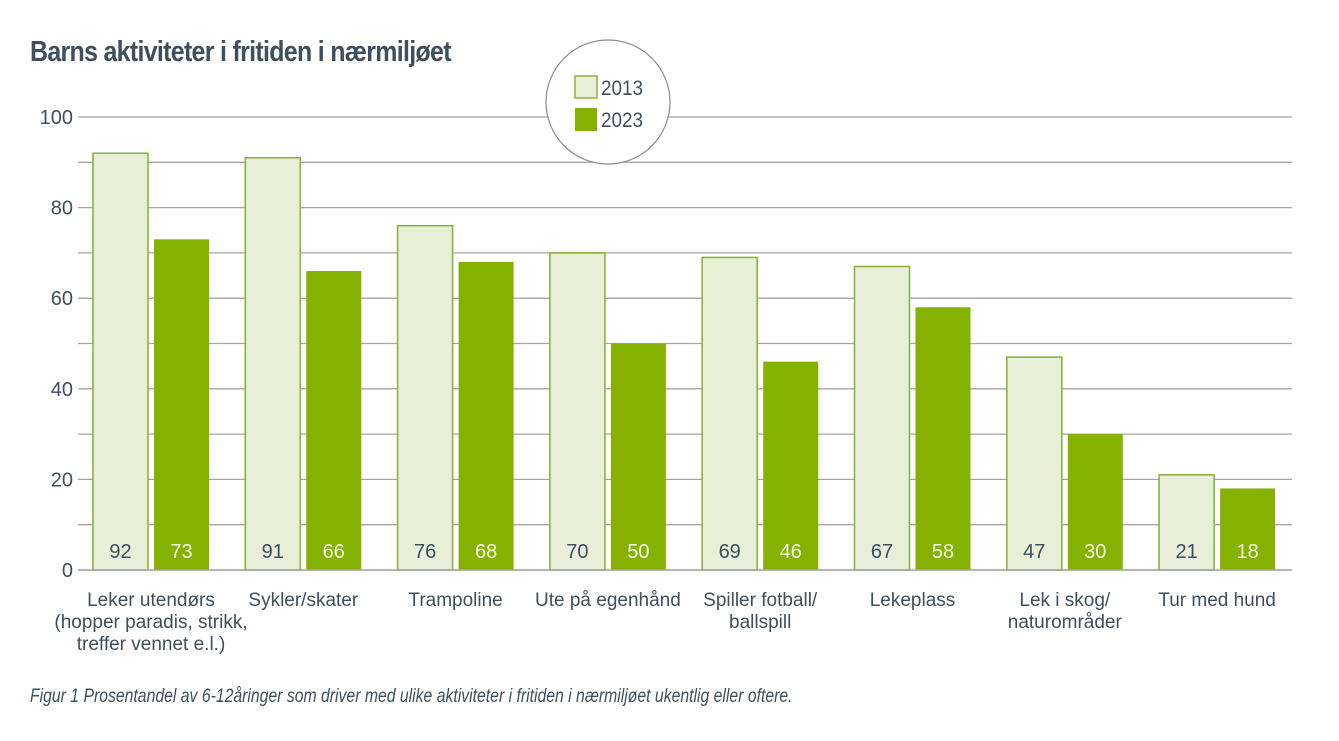 This screenshot has height=741, width=1339. Describe the element at coordinates (760, 622) in the screenshot. I see `x-category-label: ballspill` at that location.